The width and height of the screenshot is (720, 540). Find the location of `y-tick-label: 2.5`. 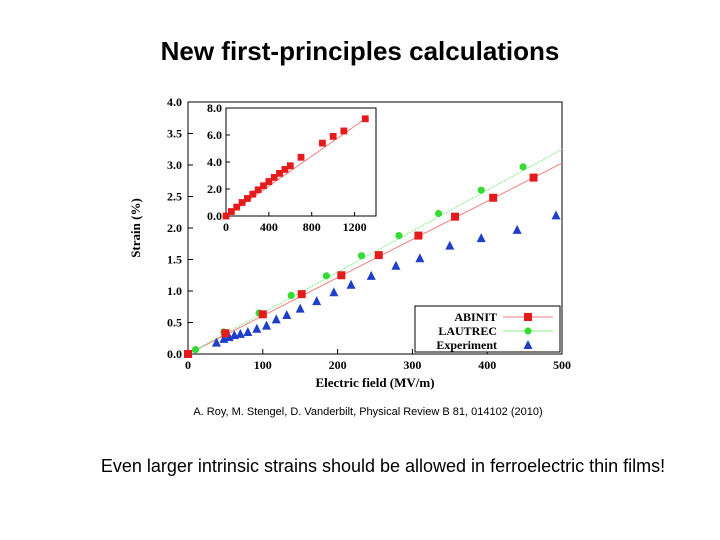

y-tick-label: 2.5 is located at coordinates (174, 197).